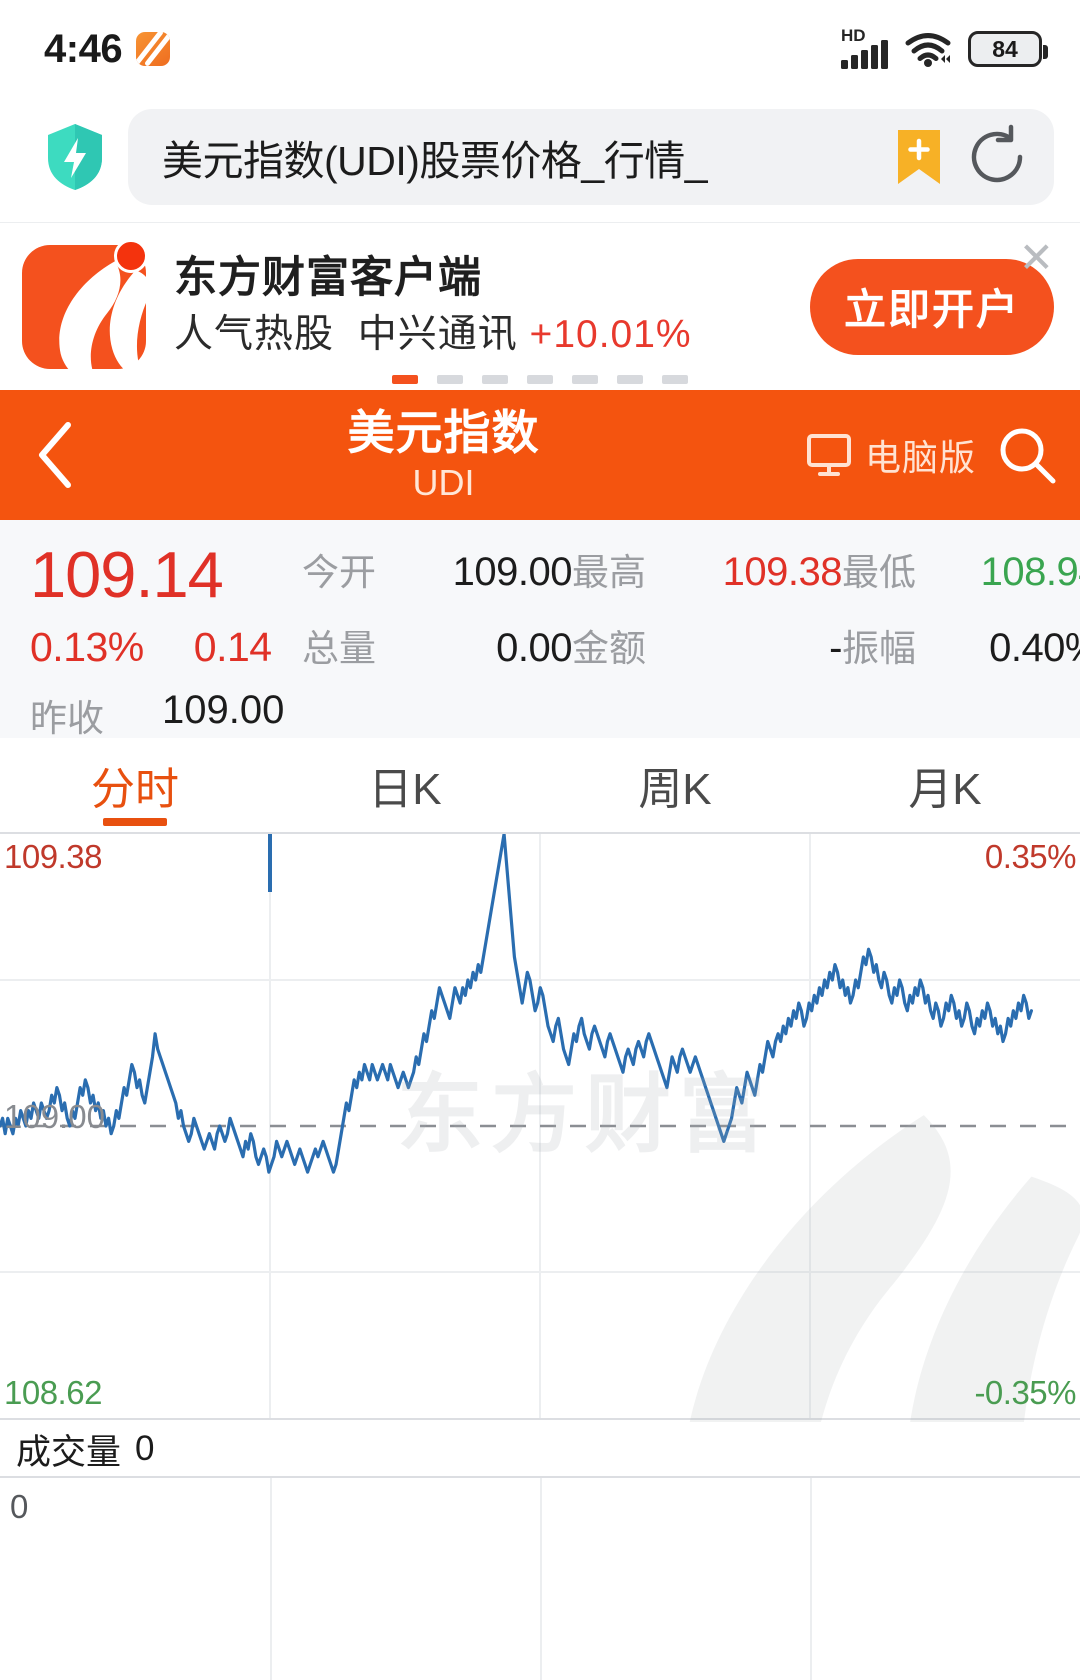  I want to click on field-open: 今开 109.00, so click(437, 569).